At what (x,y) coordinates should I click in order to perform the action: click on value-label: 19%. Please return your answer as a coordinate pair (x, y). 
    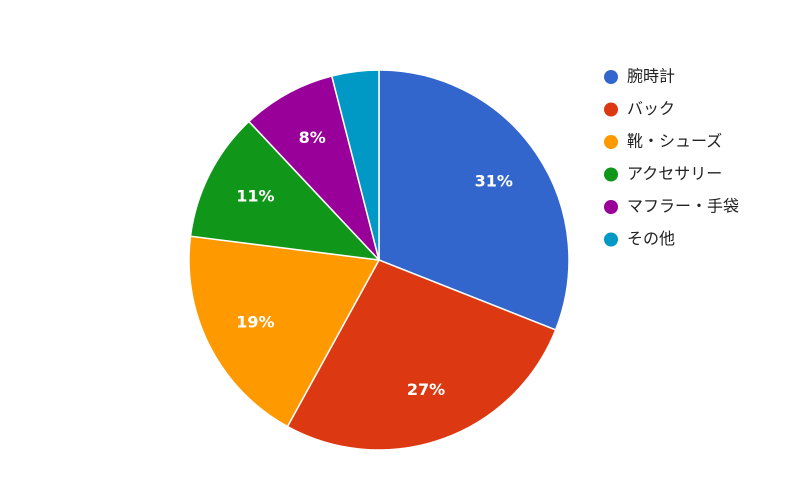
    Looking at the image, I should click on (255, 321).